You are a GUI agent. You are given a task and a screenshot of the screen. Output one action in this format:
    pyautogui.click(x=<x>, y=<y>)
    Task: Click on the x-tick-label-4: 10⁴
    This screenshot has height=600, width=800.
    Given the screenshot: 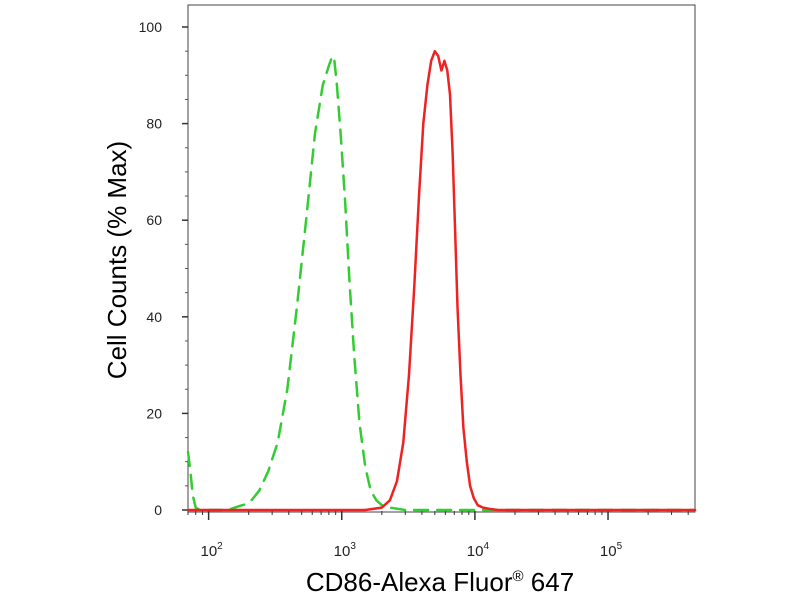 What is the action you would take?
    pyautogui.click(x=478, y=550)
    